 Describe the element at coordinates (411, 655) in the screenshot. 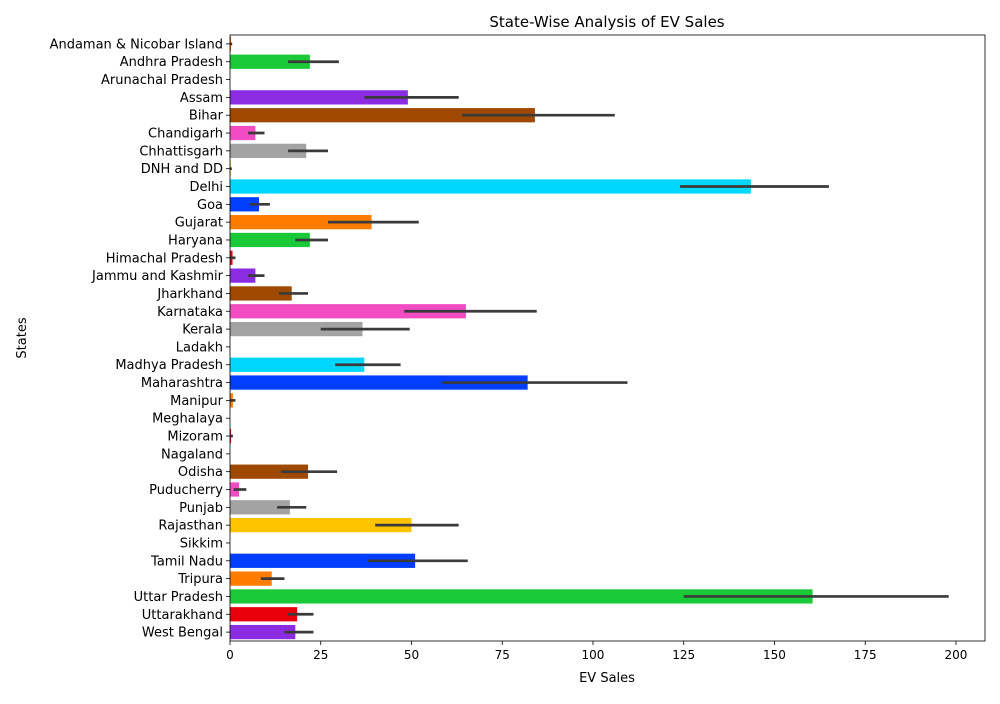

I see `x-tick-label: 50` at that location.